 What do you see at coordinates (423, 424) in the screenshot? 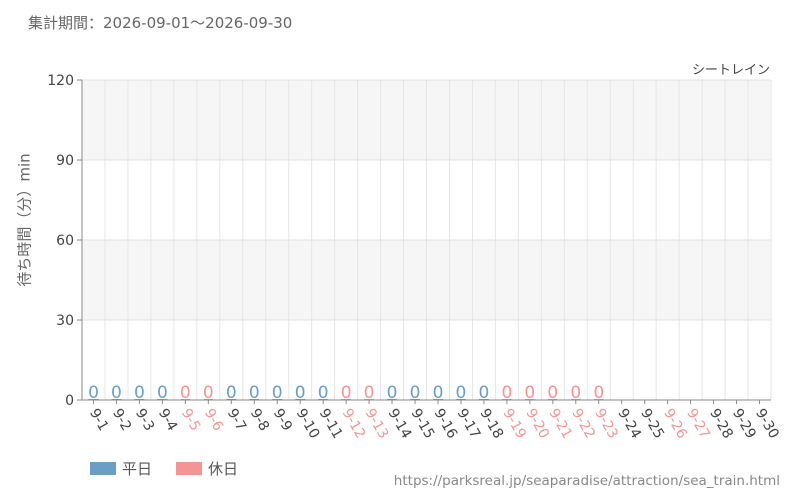
I see `x-tick-label: 9-15` at bounding box center [423, 424].